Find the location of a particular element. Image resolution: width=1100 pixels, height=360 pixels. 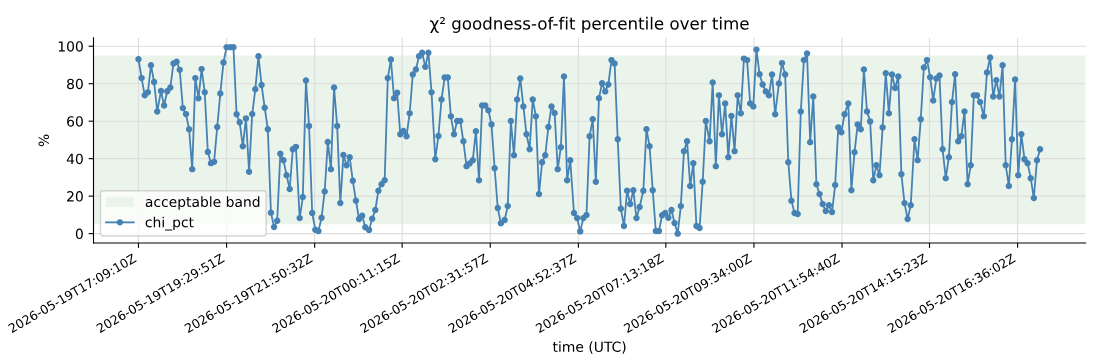

y-tick-label: 40 is located at coordinates (74, 159).